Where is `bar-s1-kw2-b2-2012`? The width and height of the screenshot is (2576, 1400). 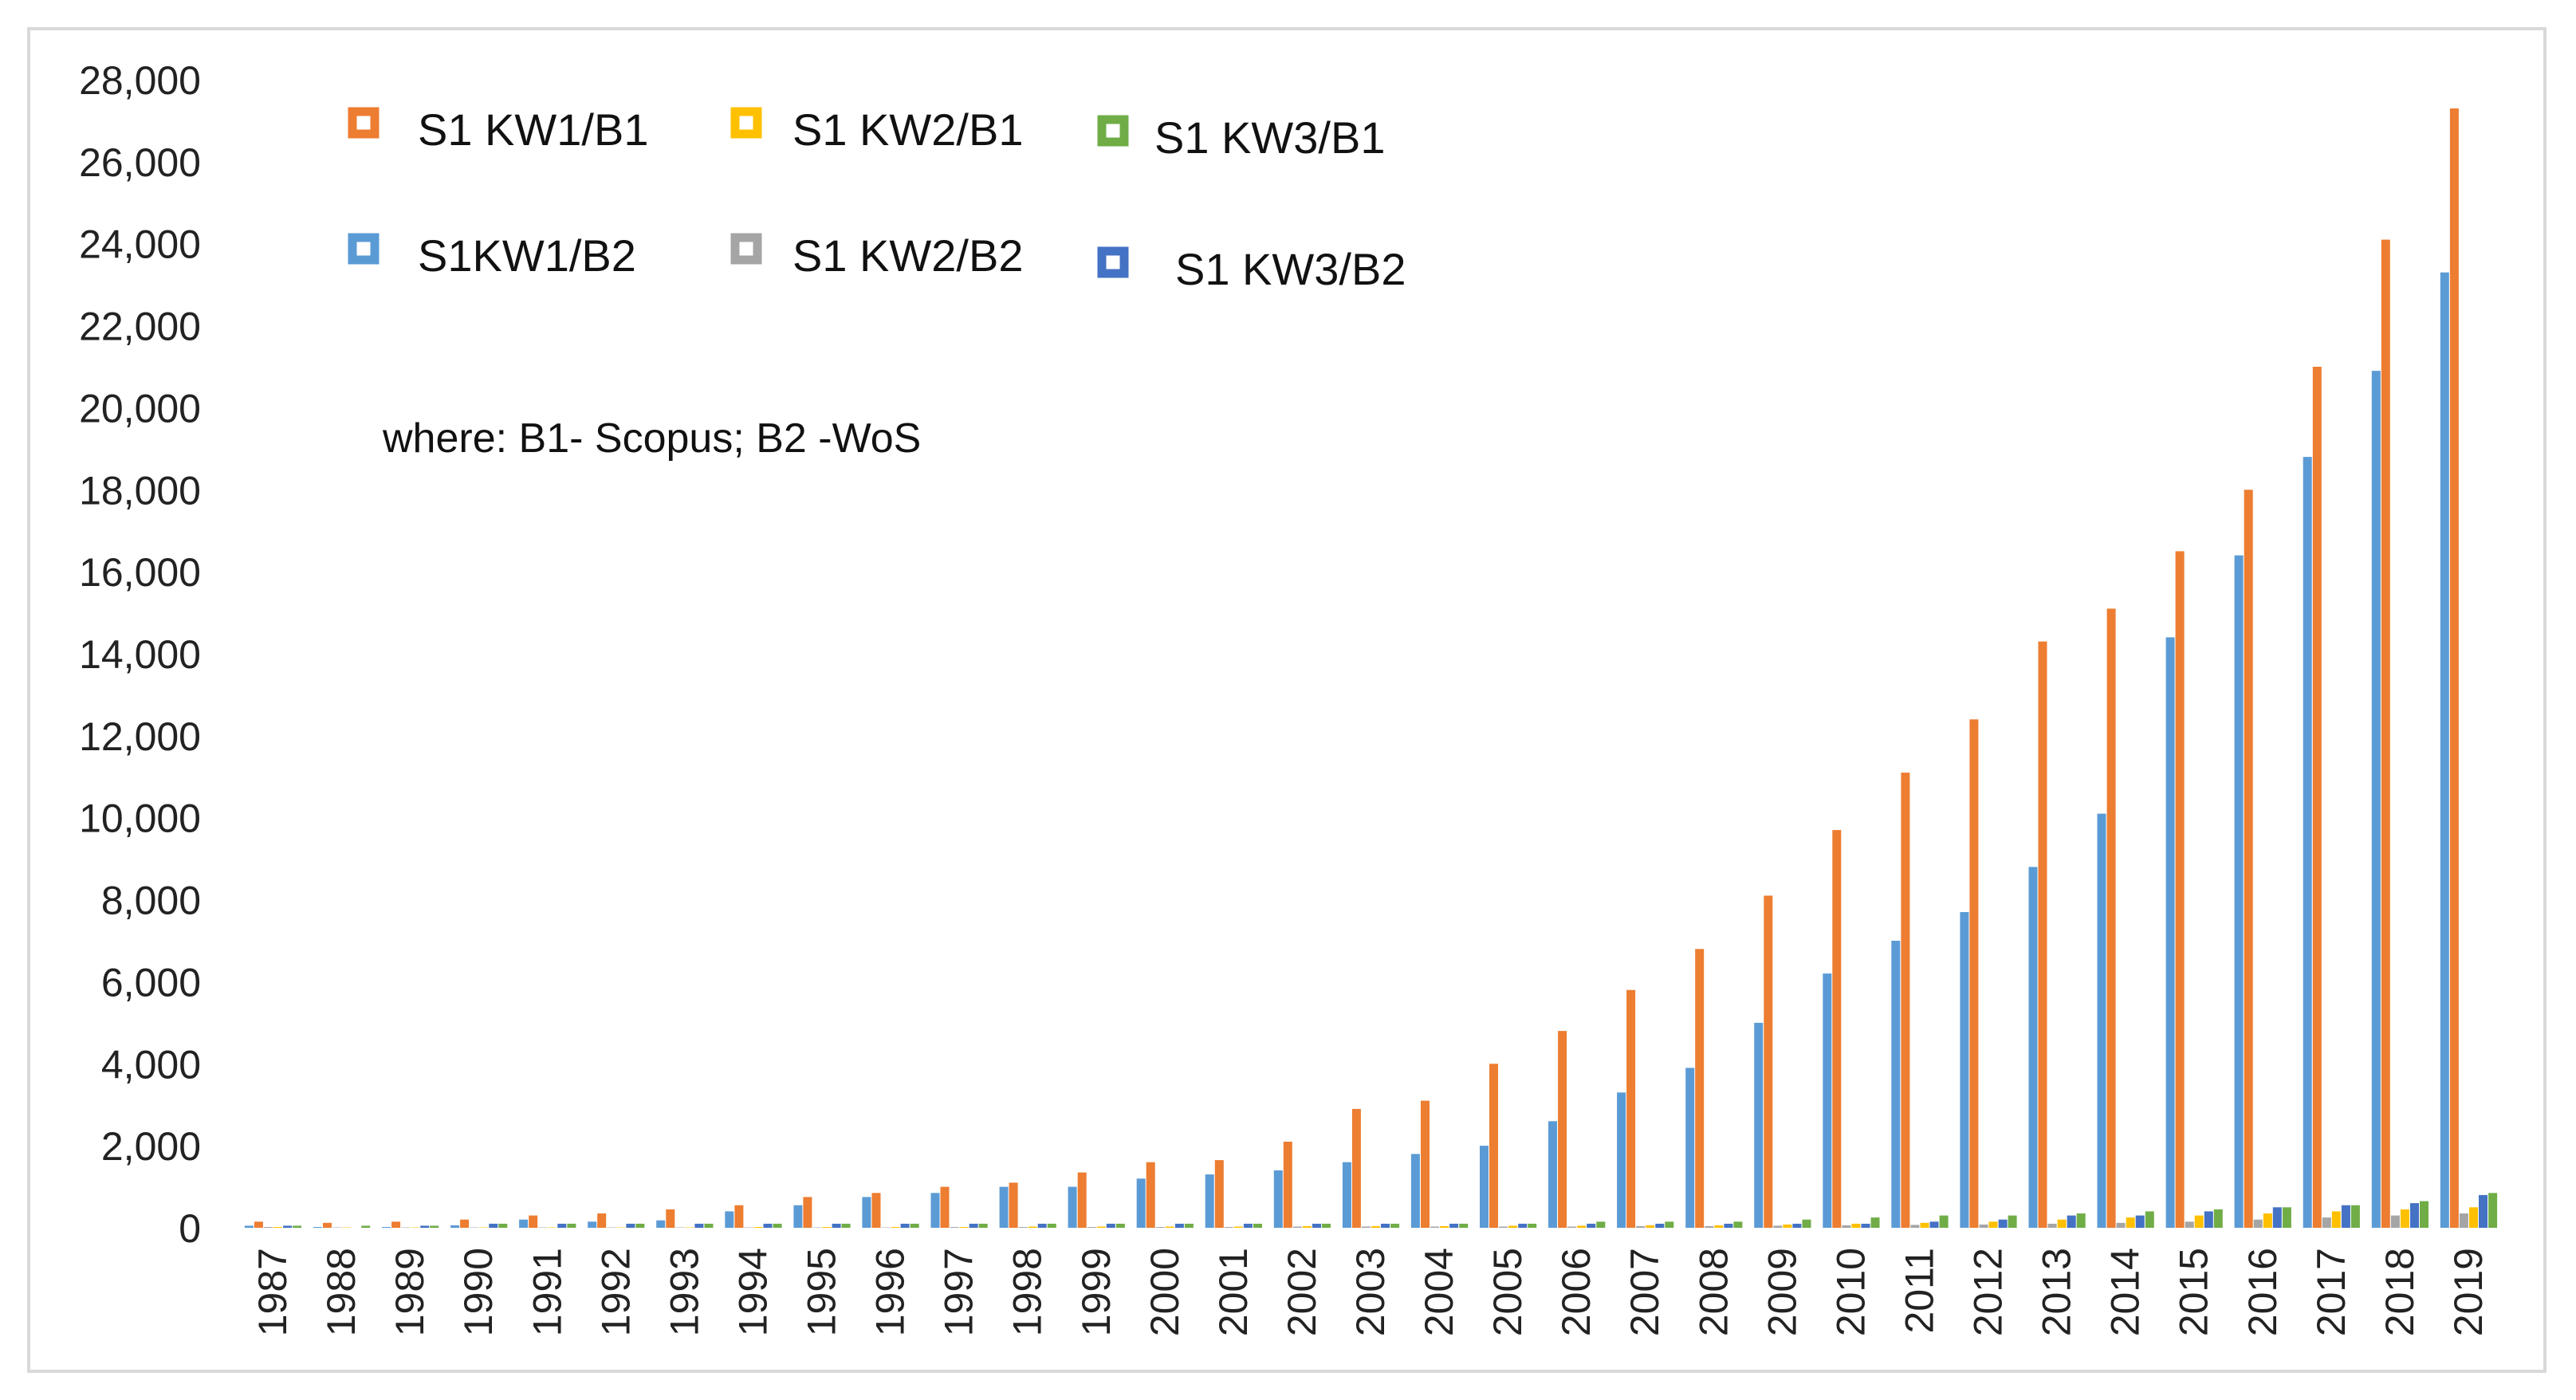
bar-s1-kw2-b2-2012 is located at coordinates (1983, 1226).